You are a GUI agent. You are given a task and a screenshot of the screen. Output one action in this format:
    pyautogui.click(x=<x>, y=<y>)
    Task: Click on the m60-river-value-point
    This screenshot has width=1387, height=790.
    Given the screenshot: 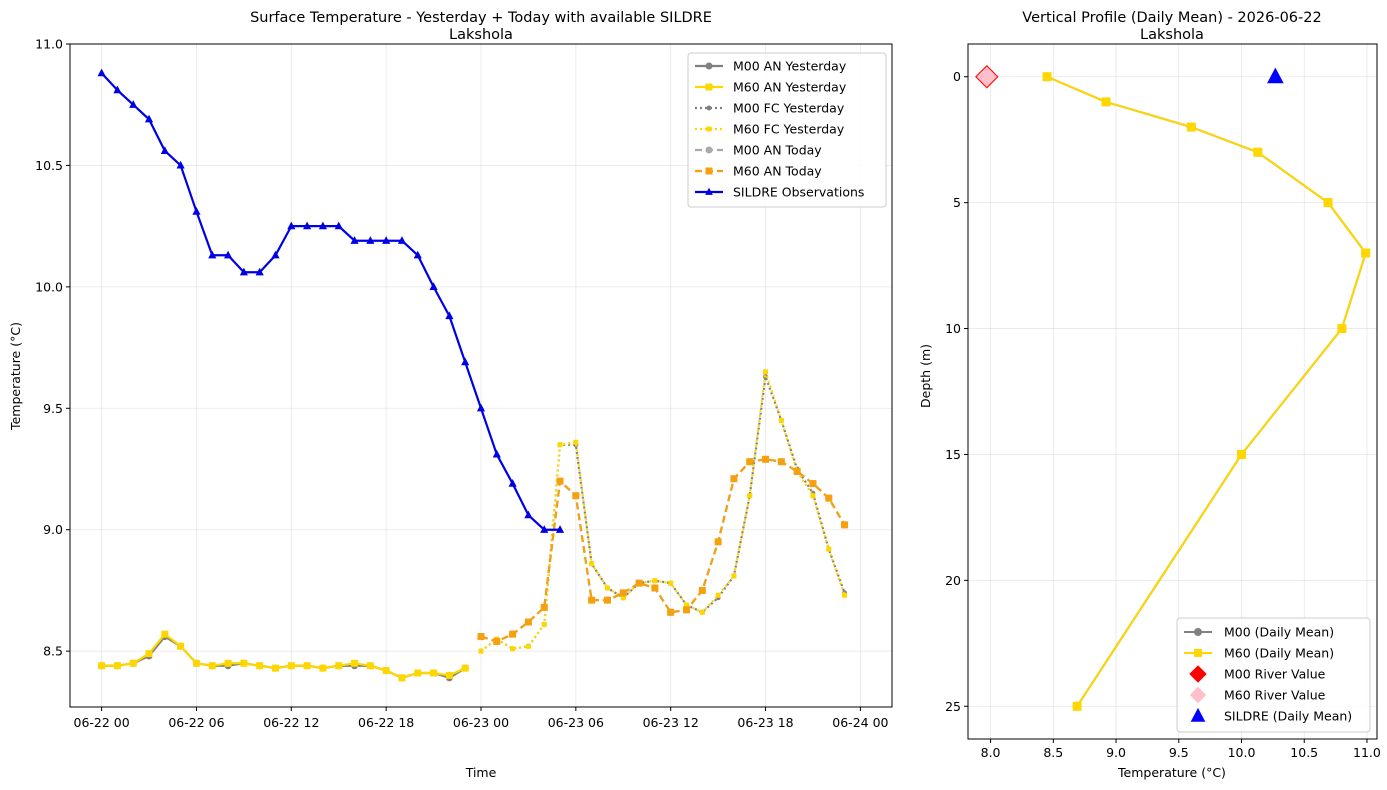 What is the action you would take?
    pyautogui.click(x=987, y=76)
    